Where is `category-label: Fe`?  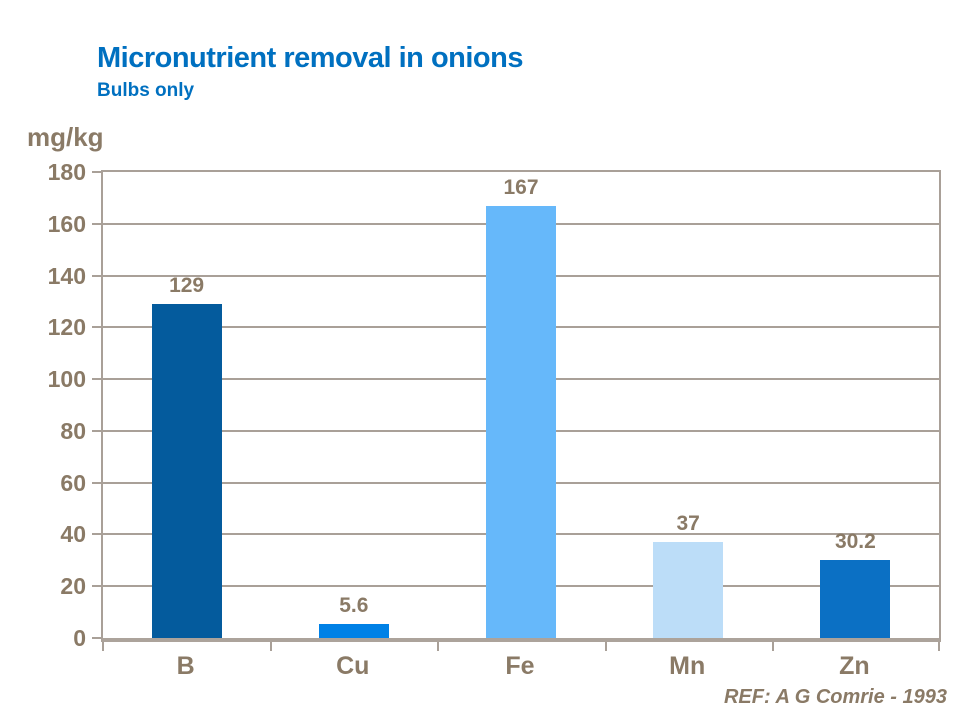
category-label: Fe is located at coordinates (520, 666).